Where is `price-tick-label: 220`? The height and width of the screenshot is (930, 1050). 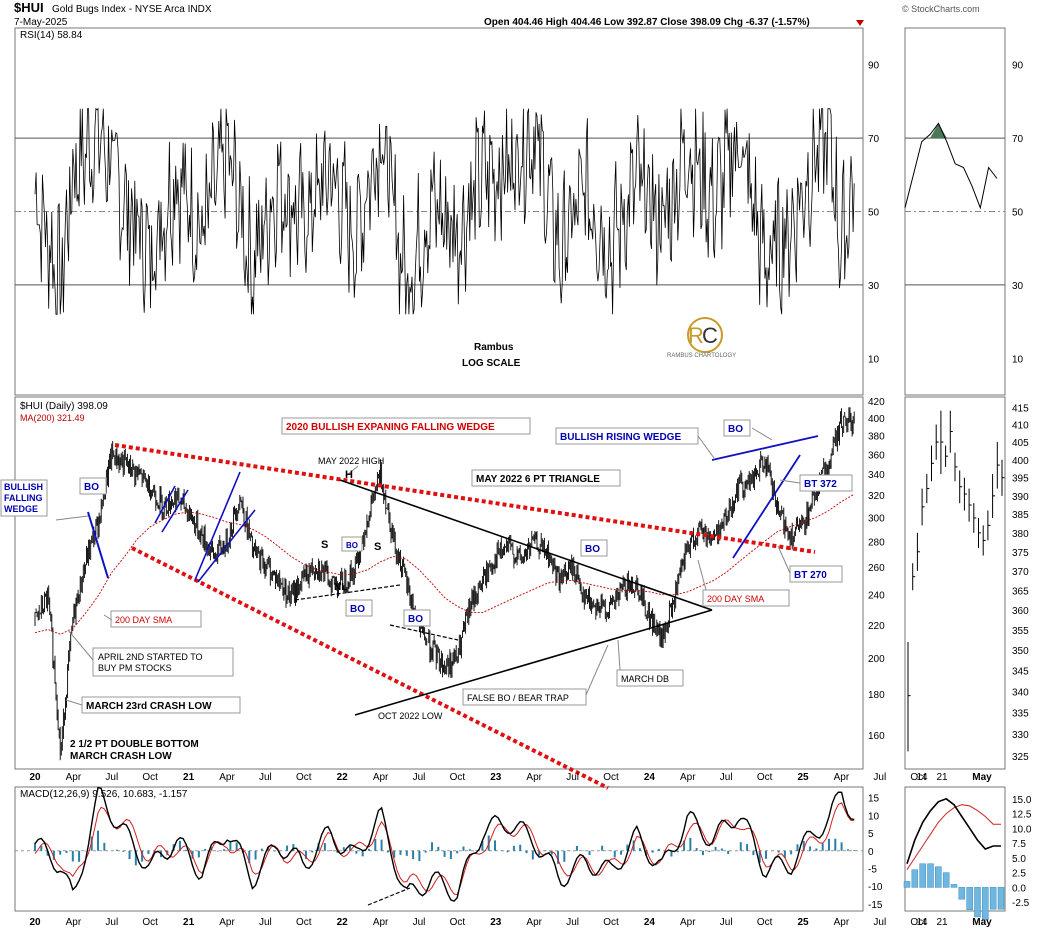 price-tick-label: 220 is located at coordinates (876, 626).